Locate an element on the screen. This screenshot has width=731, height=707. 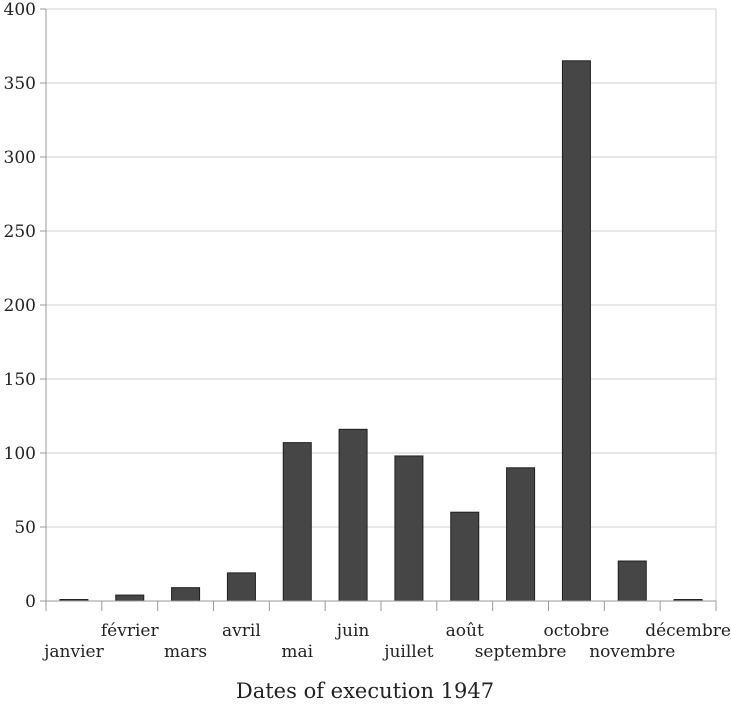
y-tick-label: 50 is located at coordinates (25, 528).